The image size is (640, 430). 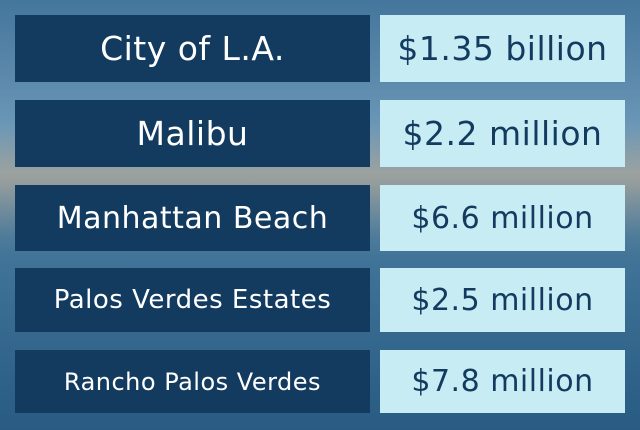 What do you see at coordinates (192, 133) in the screenshot?
I see `city-name: Malibu` at bounding box center [192, 133].